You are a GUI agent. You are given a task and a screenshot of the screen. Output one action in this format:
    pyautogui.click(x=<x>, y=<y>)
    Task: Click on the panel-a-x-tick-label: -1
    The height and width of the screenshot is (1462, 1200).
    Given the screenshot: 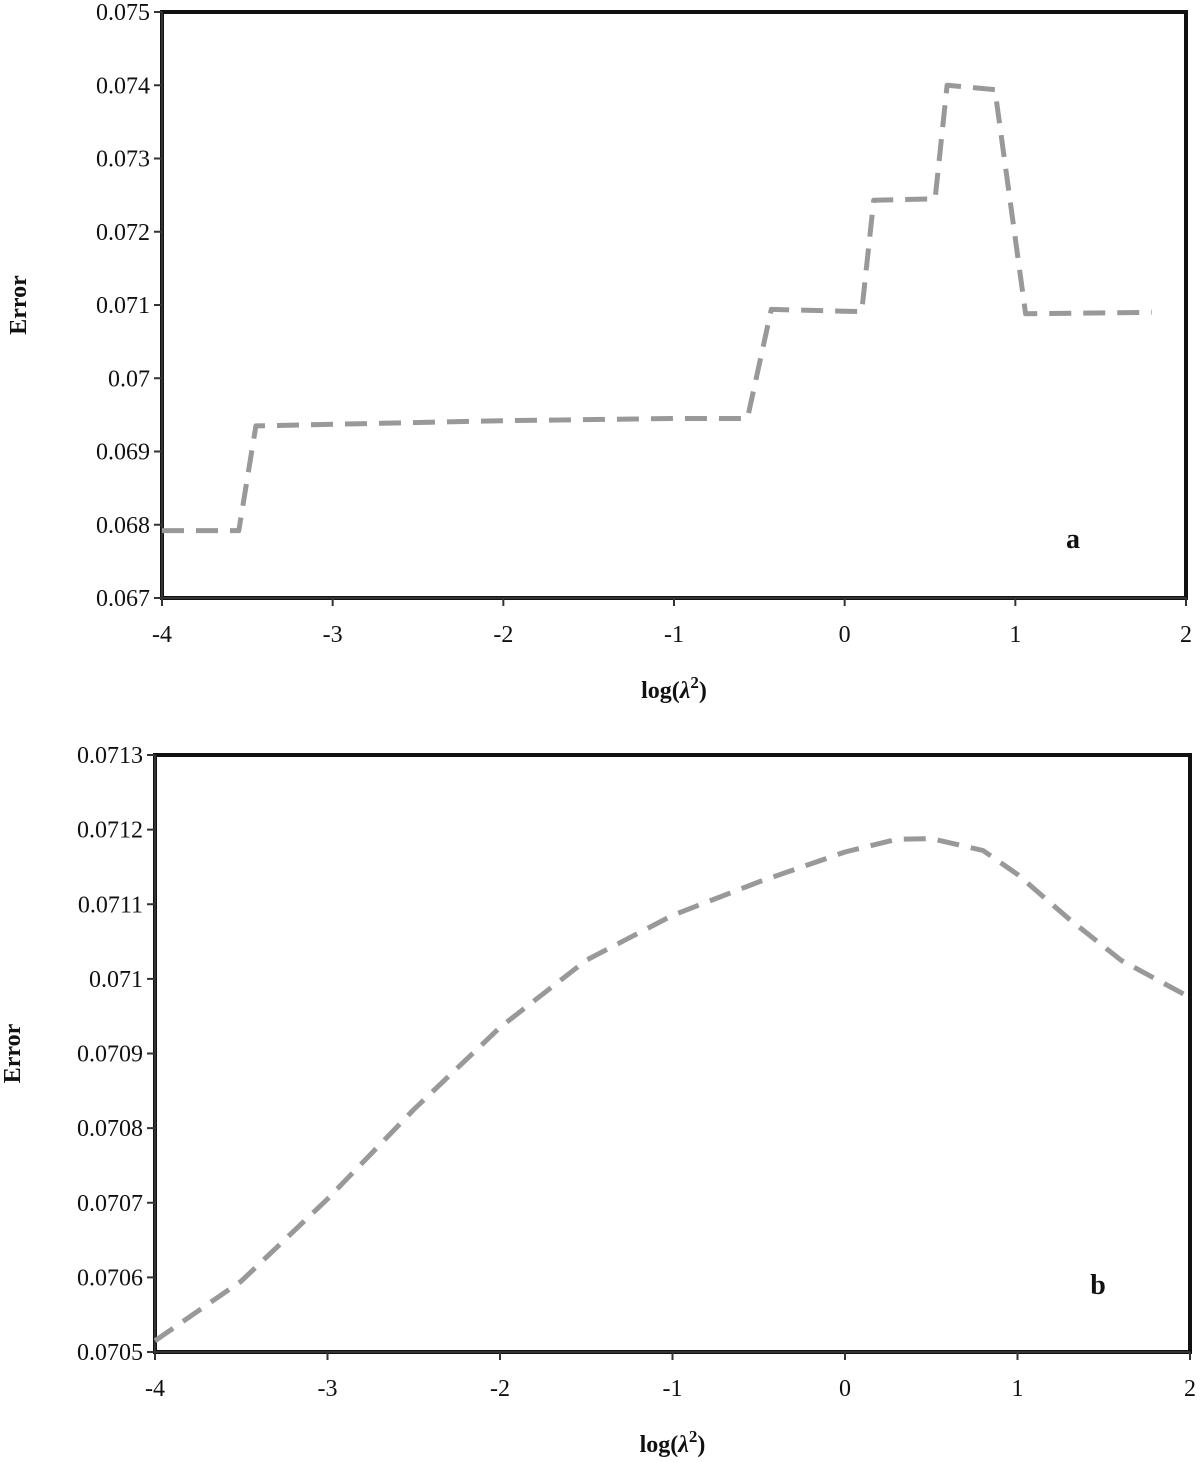 What is the action you would take?
    pyautogui.click(x=674, y=635)
    